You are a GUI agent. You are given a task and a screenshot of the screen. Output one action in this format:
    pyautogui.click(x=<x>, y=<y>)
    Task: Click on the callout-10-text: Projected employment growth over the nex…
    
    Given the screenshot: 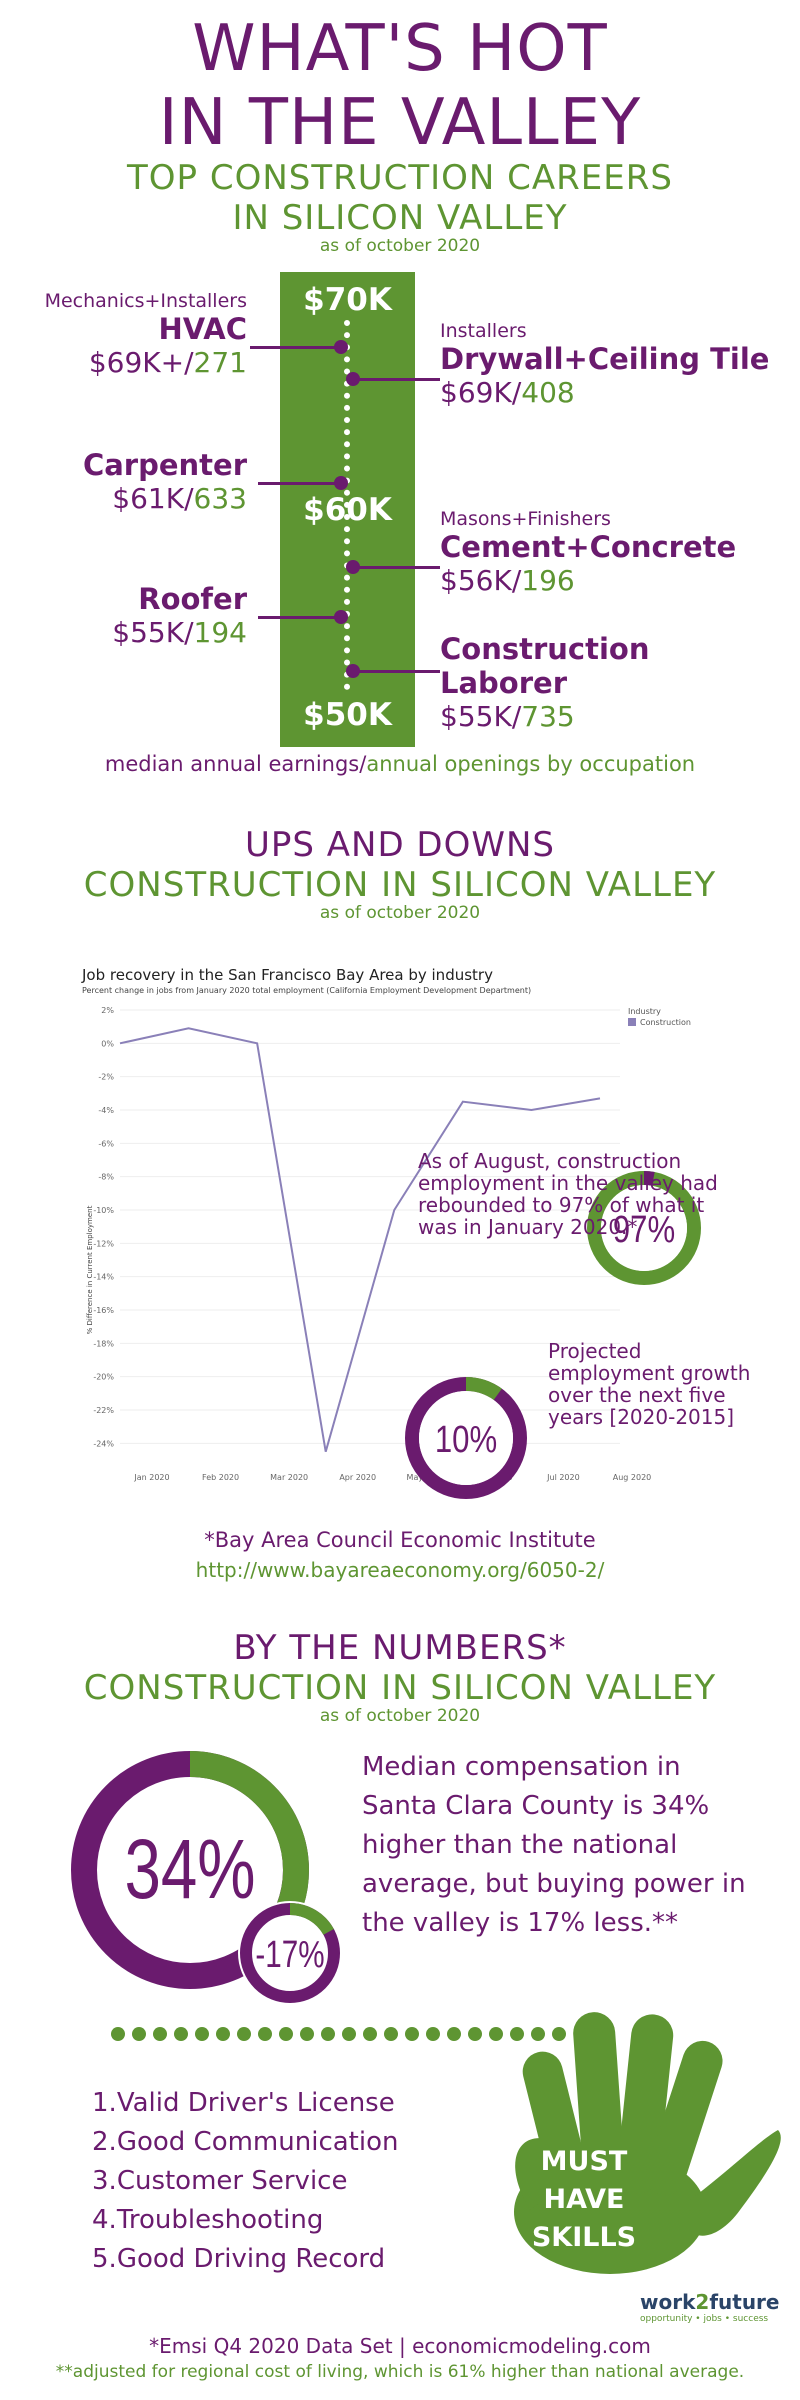 What is the action you would take?
    pyautogui.click(x=649, y=1384)
    